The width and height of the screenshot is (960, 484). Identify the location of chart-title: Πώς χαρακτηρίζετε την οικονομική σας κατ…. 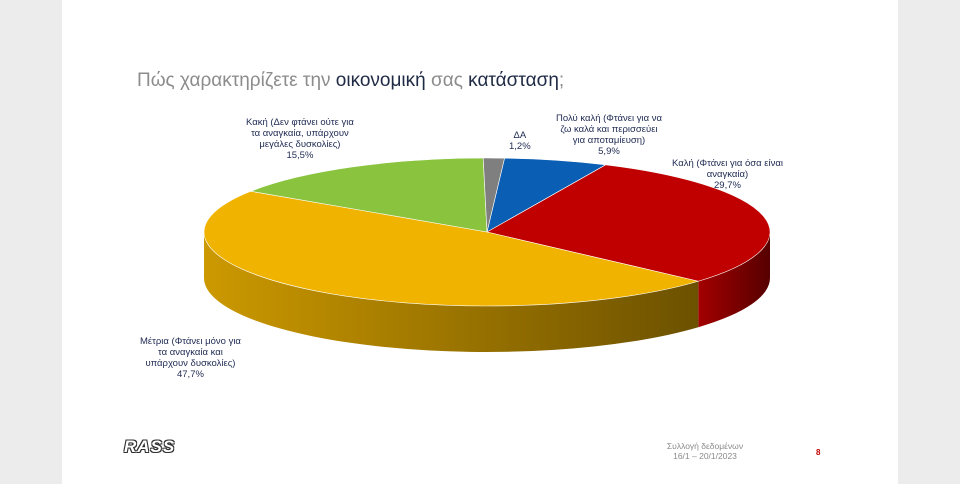
(351, 80).